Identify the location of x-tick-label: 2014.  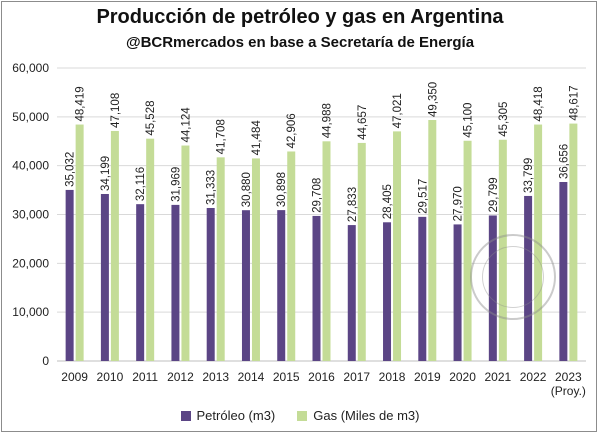
(251, 377).